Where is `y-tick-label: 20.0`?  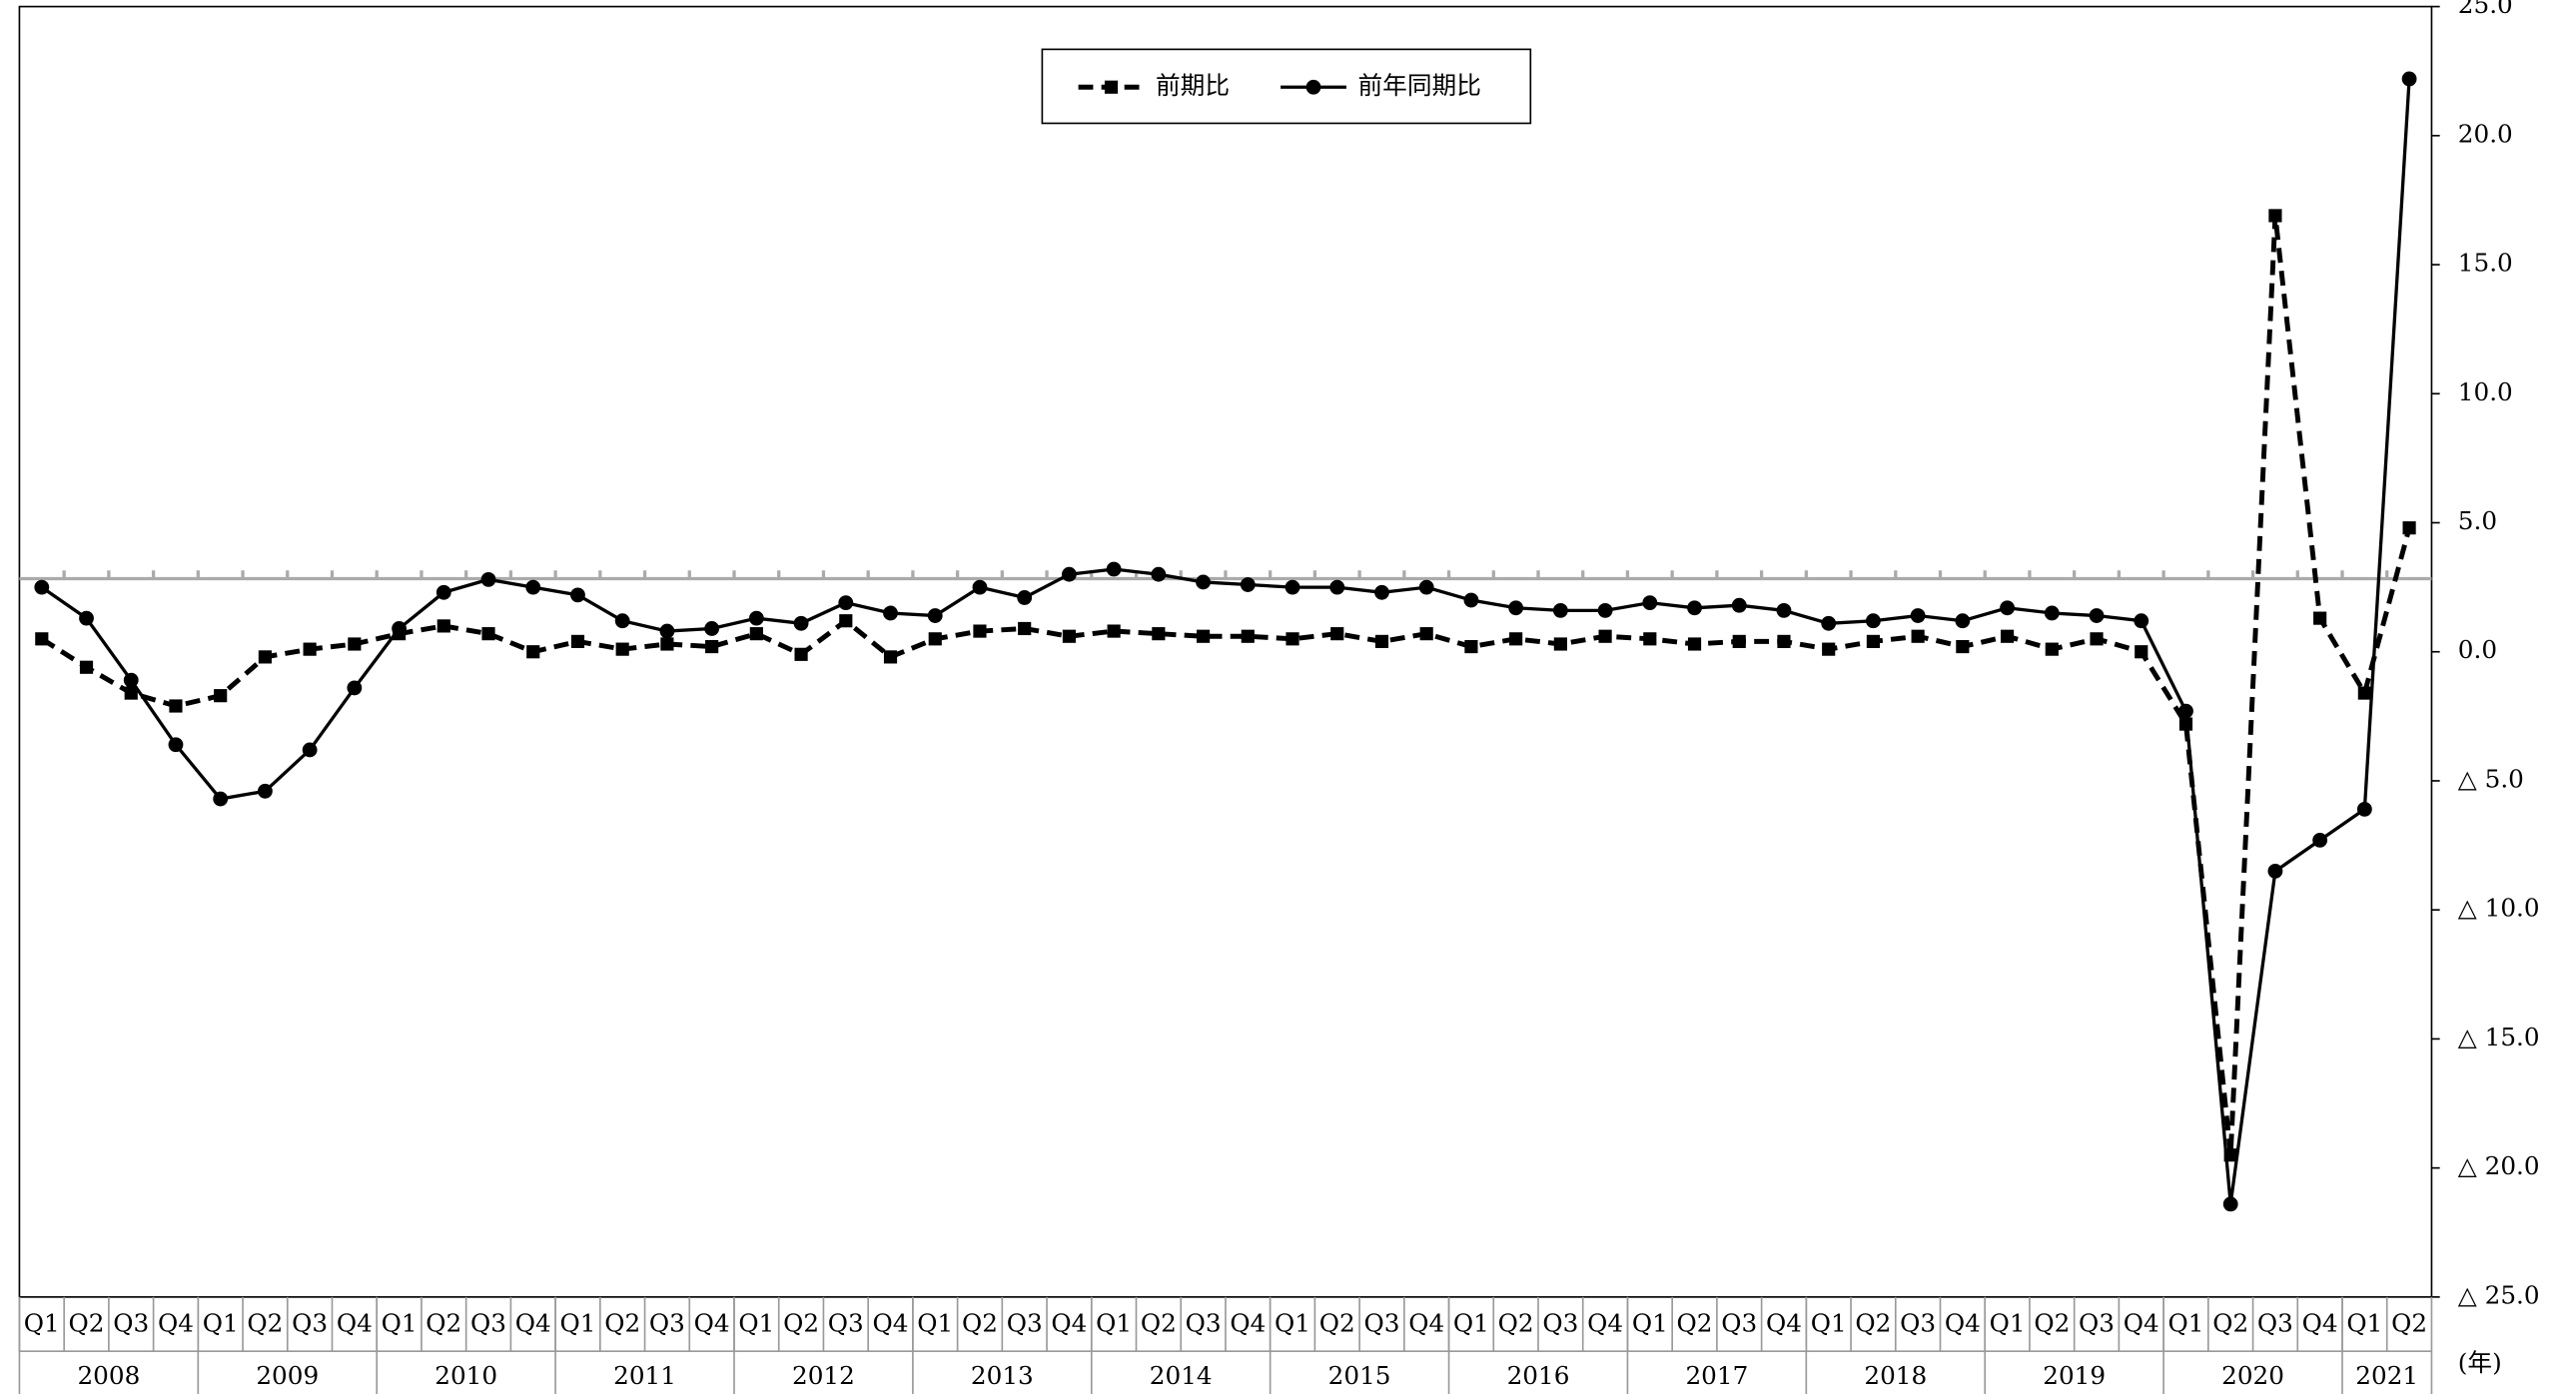 y-tick-label: 20.0 is located at coordinates (2486, 133).